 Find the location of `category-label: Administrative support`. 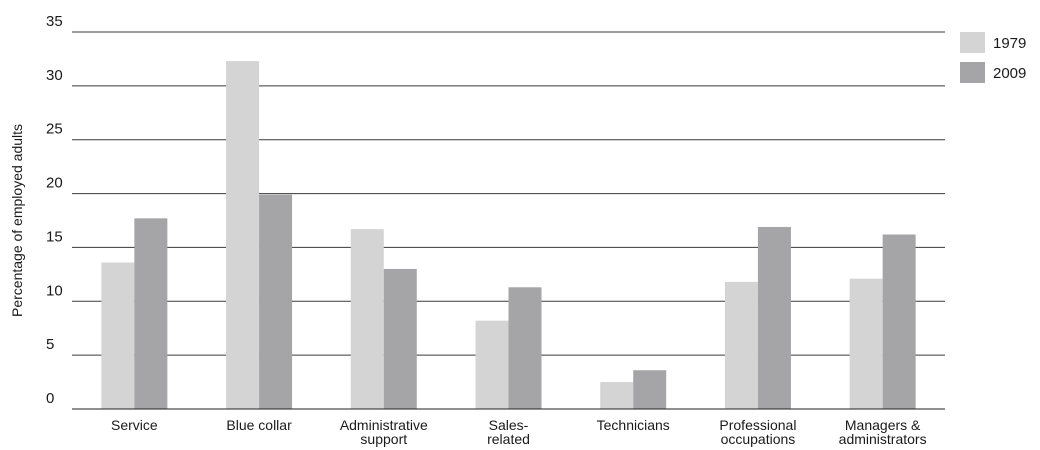

category-label: Administrative support is located at coordinates (384, 432).